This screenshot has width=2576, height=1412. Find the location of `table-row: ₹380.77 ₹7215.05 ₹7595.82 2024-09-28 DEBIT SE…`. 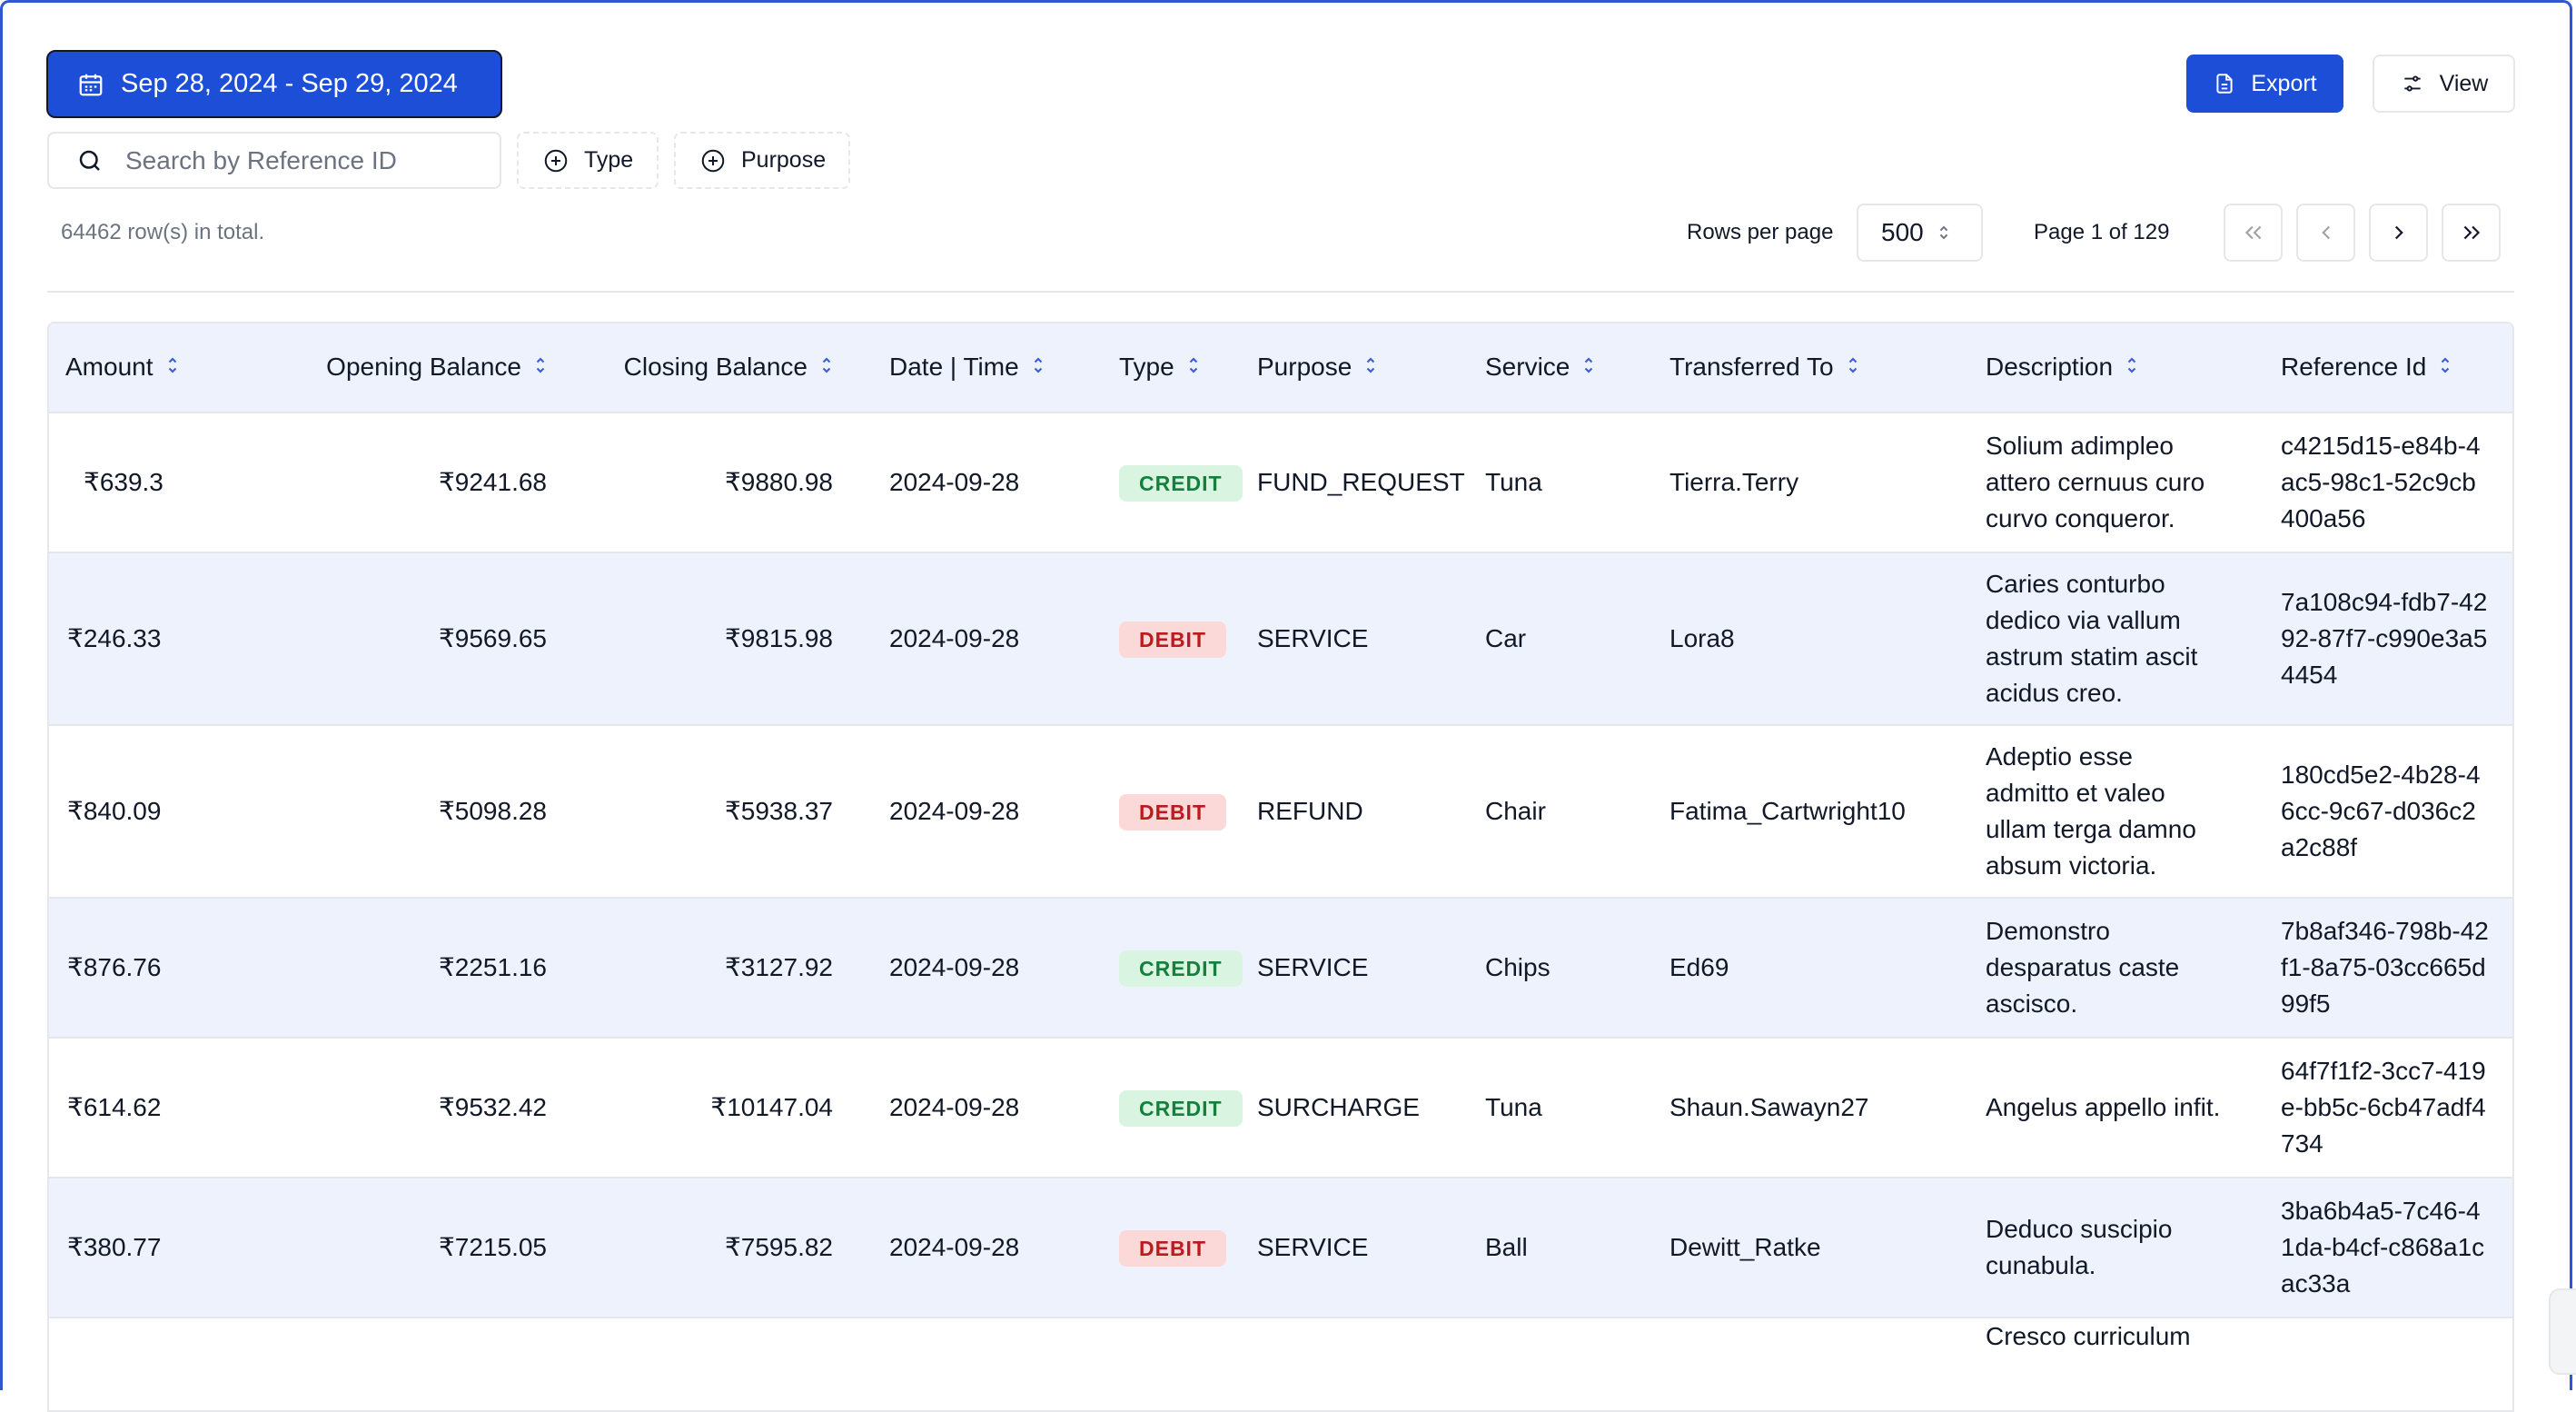

table-row: ₹380.77 ₹7215.05 ₹7595.82 2024-09-28 DEBIT SE… is located at coordinates (1280, 1247).